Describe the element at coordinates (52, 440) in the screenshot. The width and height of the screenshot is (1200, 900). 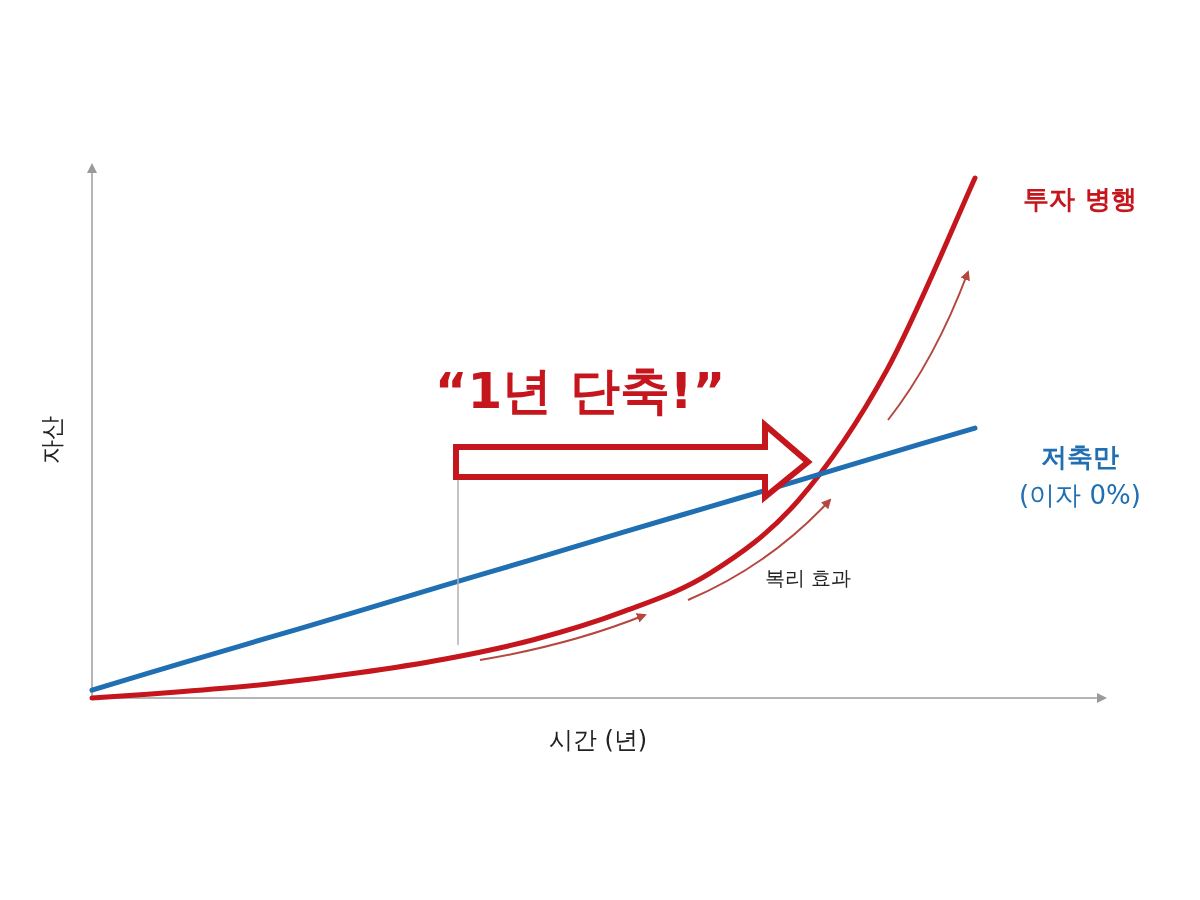
I see `ylabel: 자산` at that location.